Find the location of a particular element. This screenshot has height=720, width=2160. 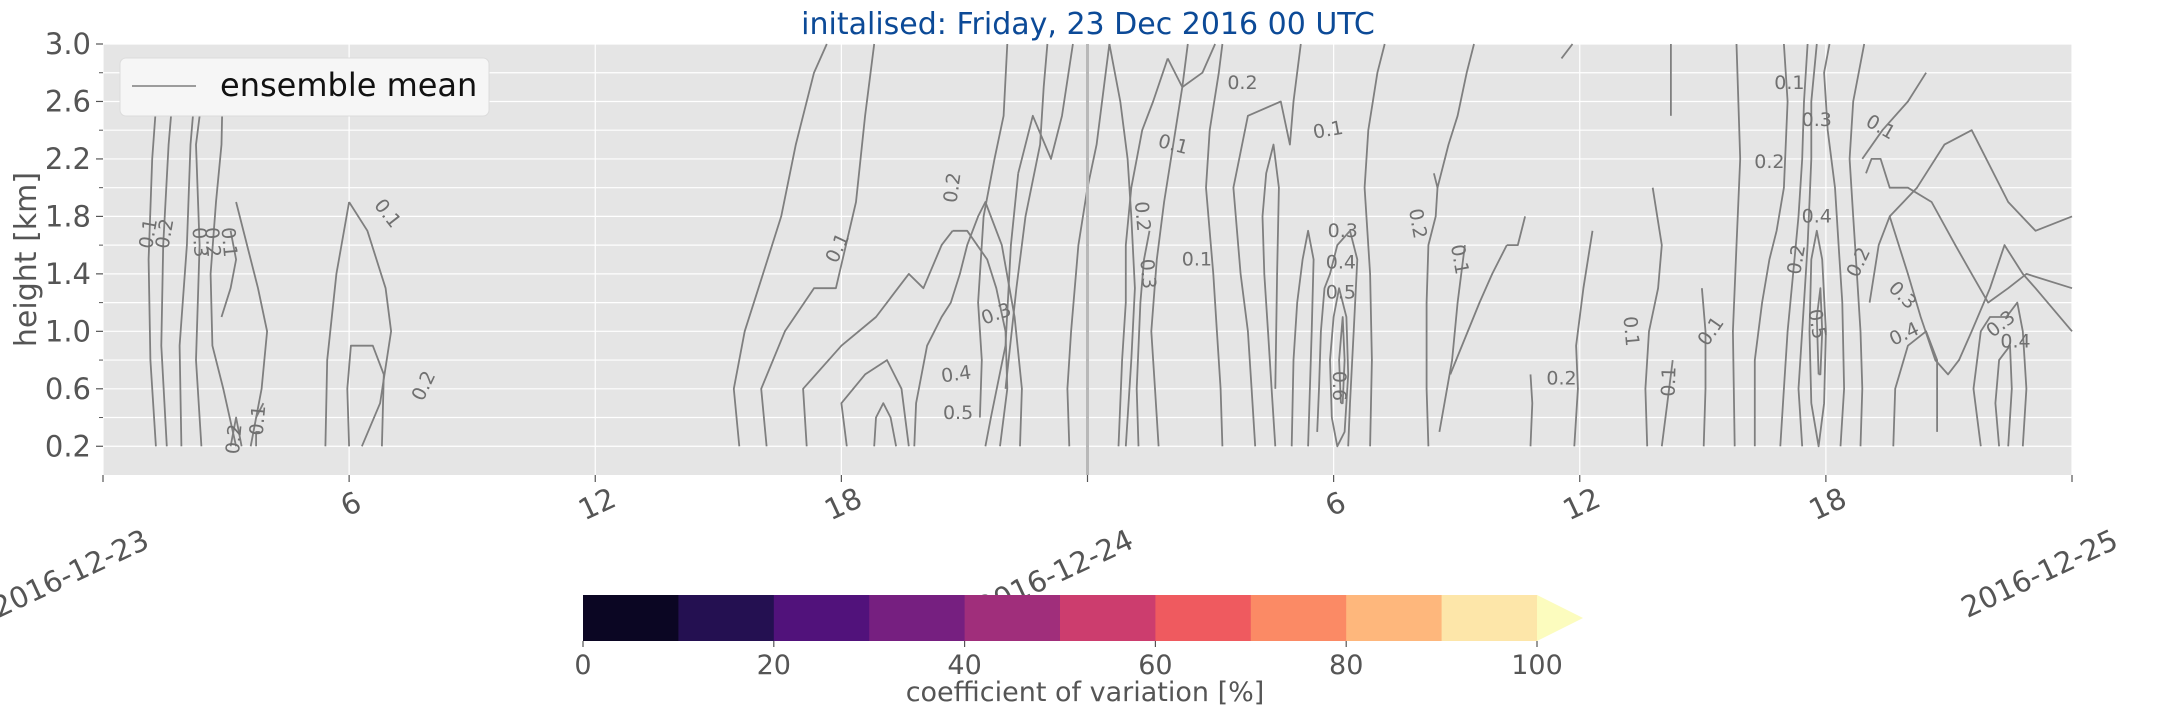

y-tick-label: 1.0 is located at coordinates (68, 331).